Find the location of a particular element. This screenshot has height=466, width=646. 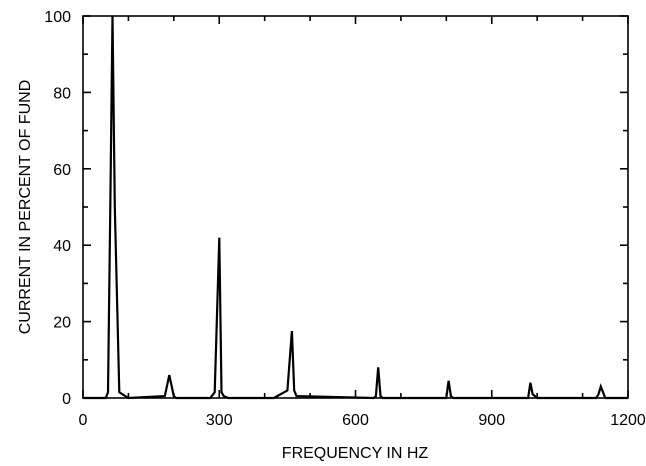

x-tick-label: 0 is located at coordinates (83, 420).